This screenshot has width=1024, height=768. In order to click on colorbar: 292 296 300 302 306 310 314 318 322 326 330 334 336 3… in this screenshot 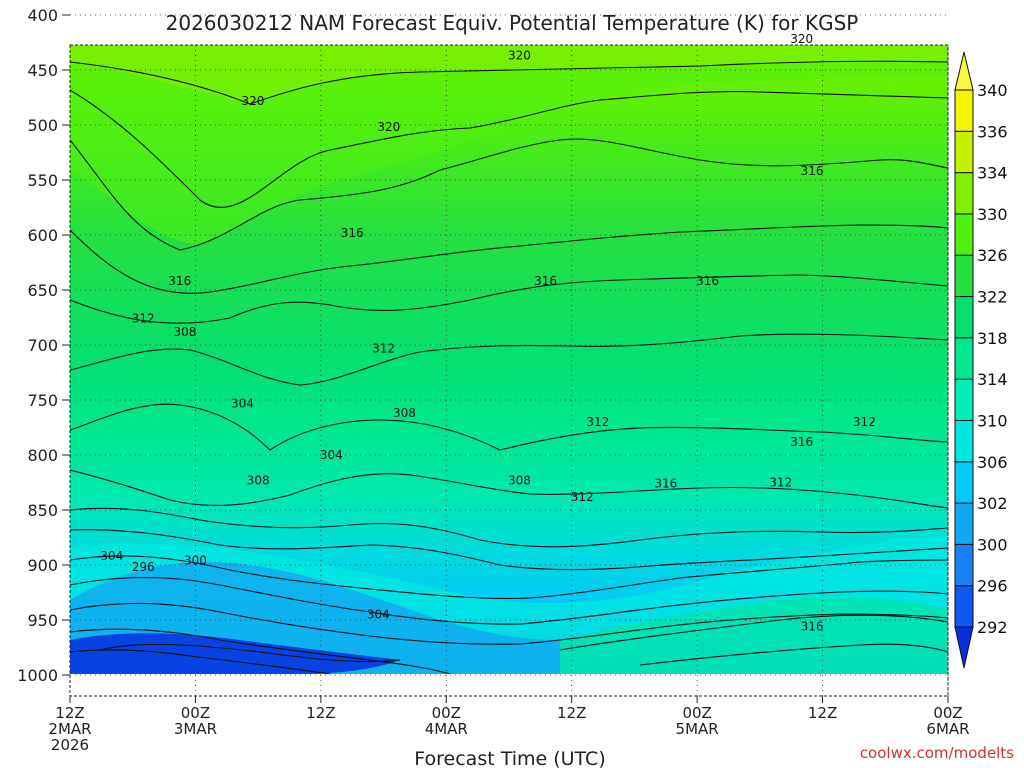, I will do `click(981, 360)`.